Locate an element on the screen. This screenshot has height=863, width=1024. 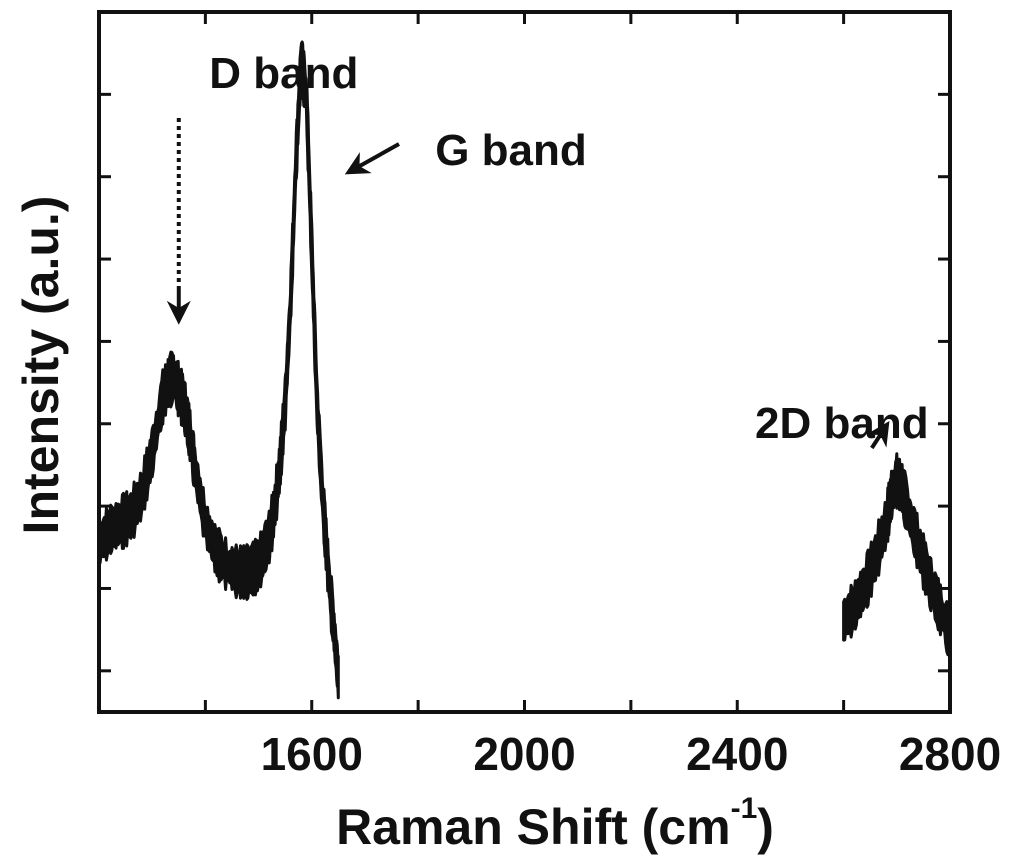
g-band-label: G band is located at coordinates (511, 150).